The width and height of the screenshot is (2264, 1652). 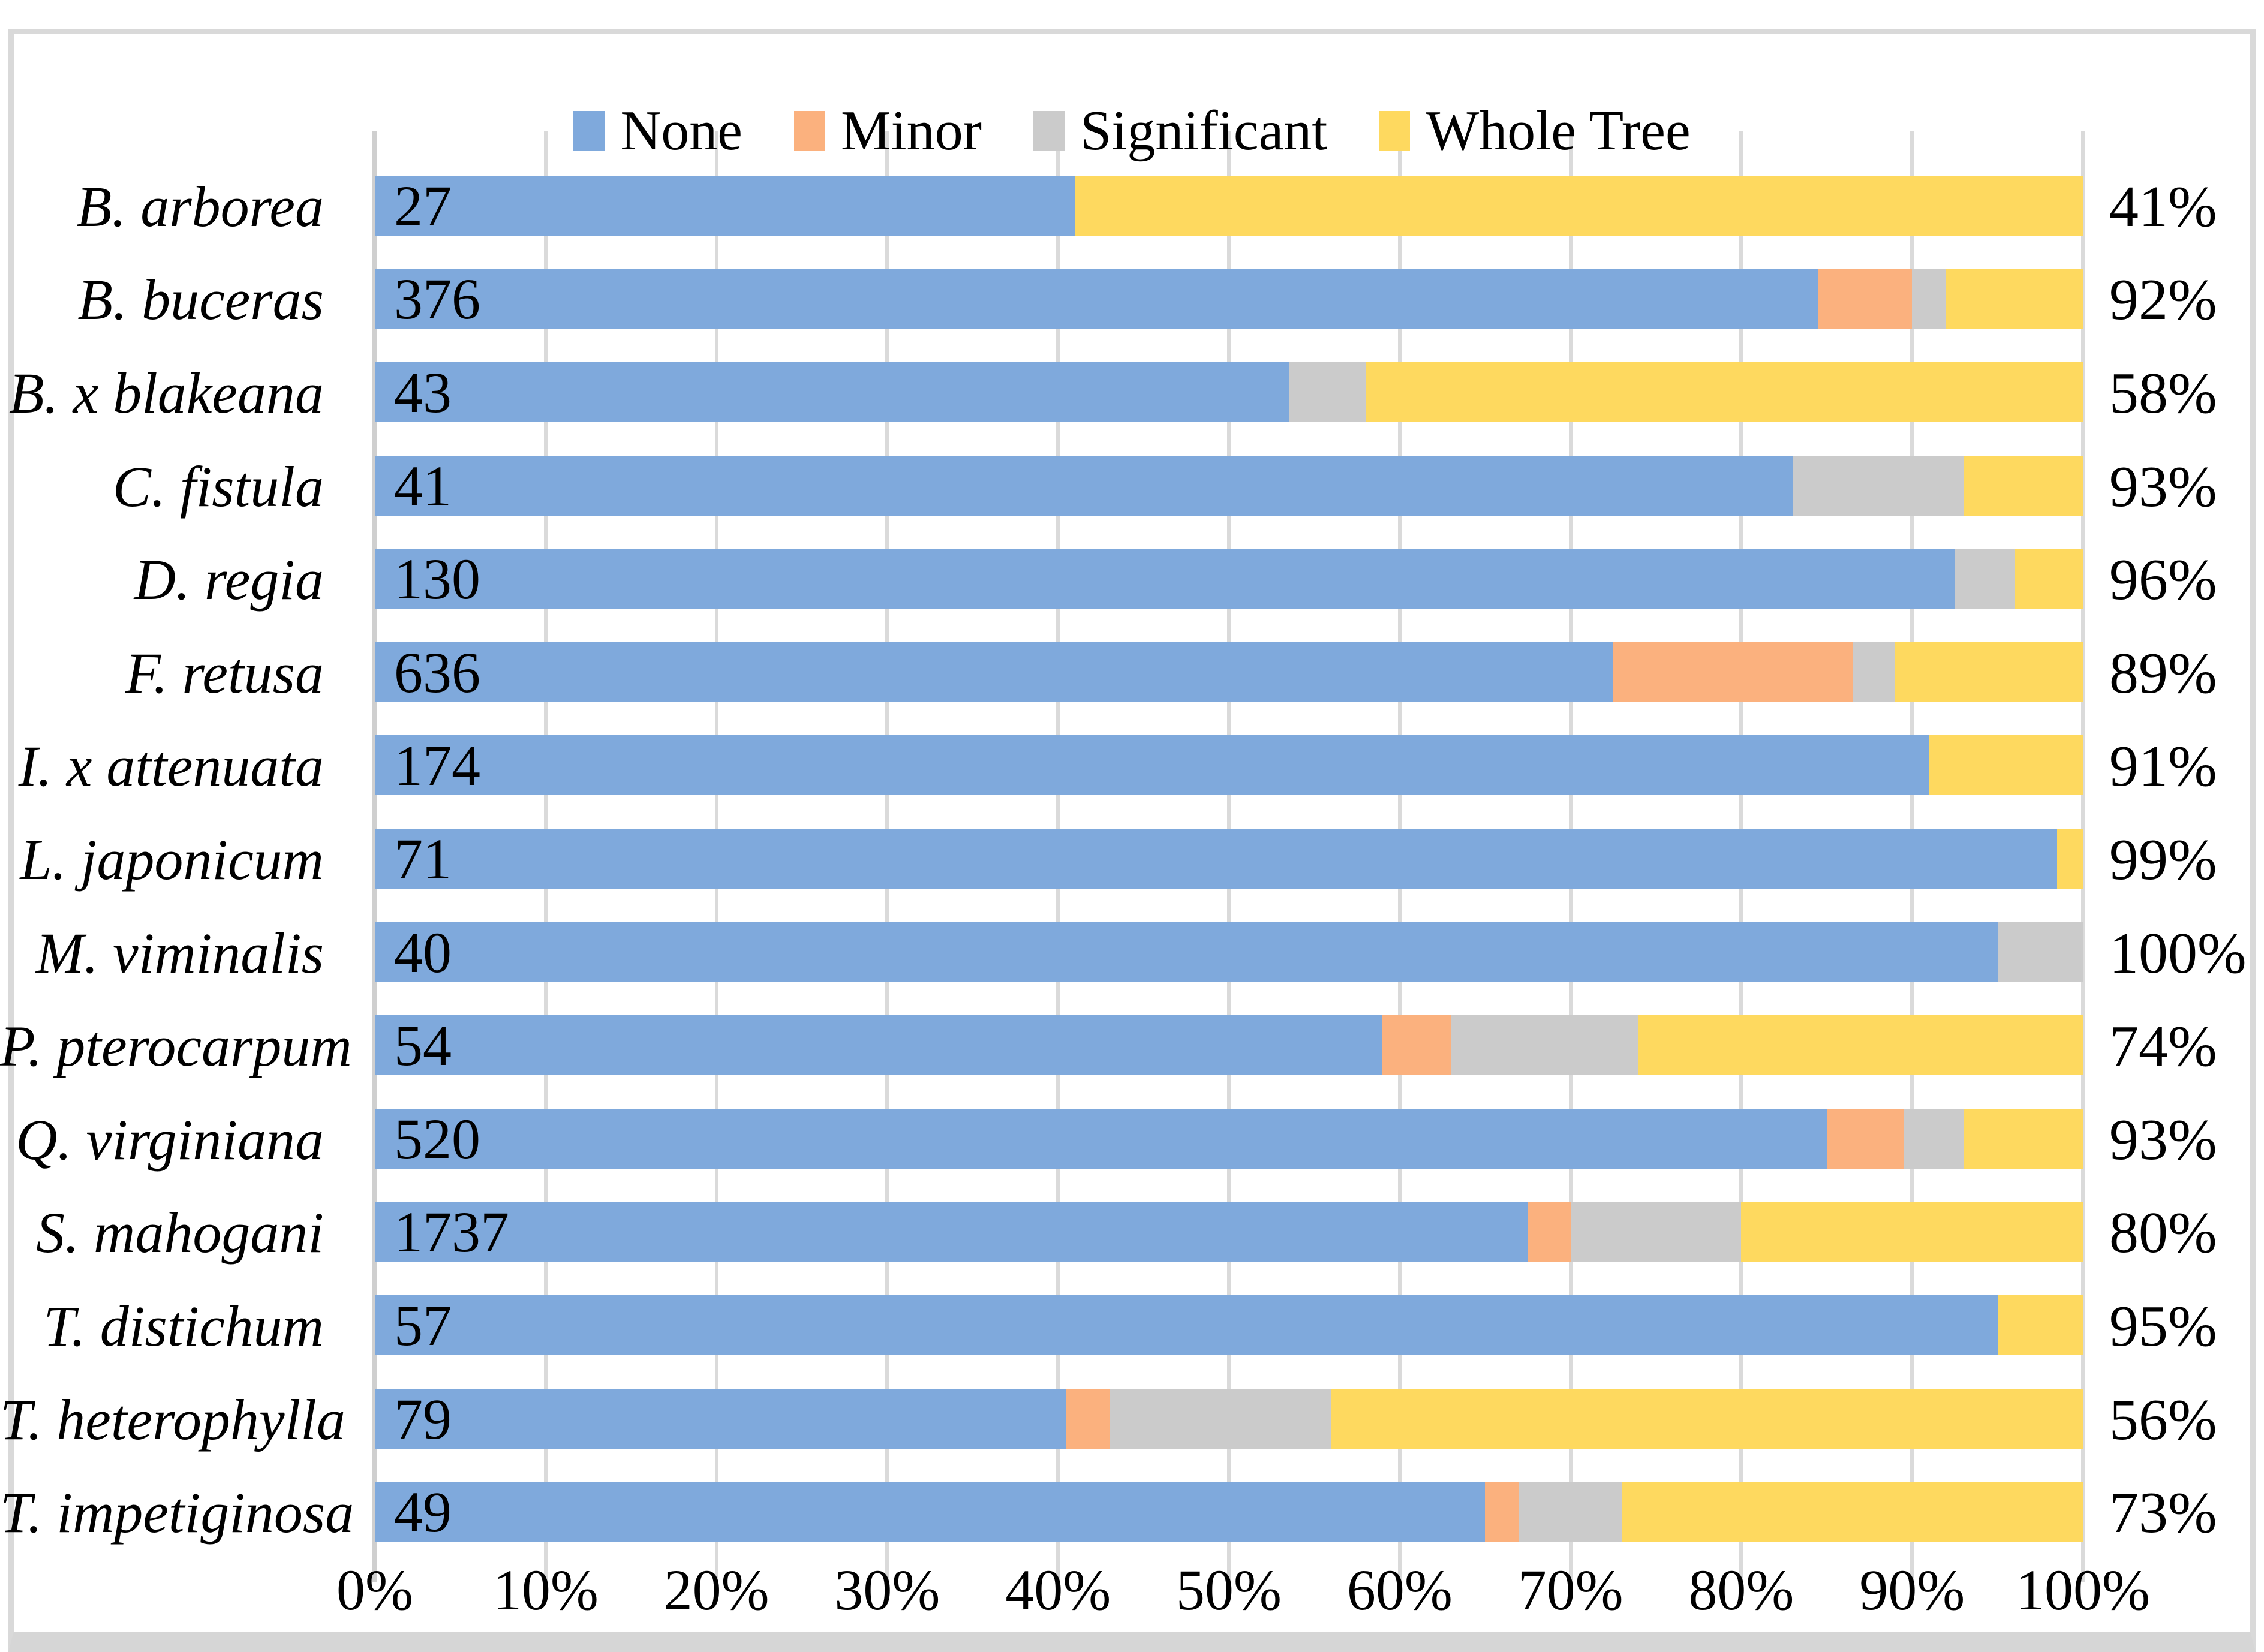 What do you see at coordinates (1296, 1418) in the screenshot?
I see `bar-row: 79 56%` at bounding box center [1296, 1418].